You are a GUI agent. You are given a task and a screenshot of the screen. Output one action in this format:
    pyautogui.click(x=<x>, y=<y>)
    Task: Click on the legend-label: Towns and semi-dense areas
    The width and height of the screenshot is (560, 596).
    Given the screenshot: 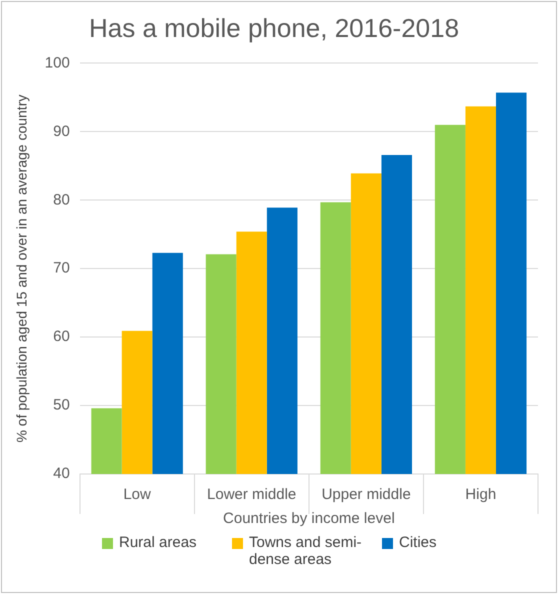 What is the action you would take?
    pyautogui.click(x=306, y=551)
    